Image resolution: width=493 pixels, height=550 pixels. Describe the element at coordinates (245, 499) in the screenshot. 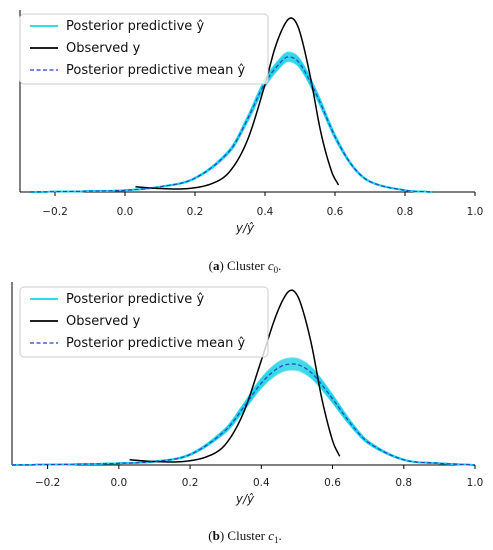

I see `x-axis-label-b: y/ŷ` at that location.